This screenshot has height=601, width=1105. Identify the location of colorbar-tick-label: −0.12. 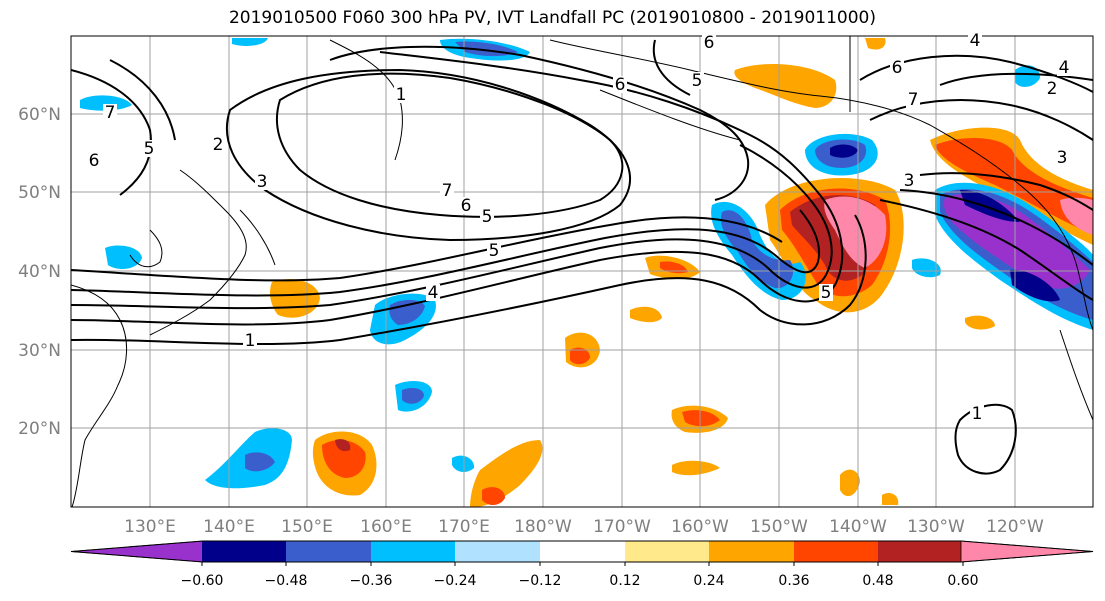
(540, 581).